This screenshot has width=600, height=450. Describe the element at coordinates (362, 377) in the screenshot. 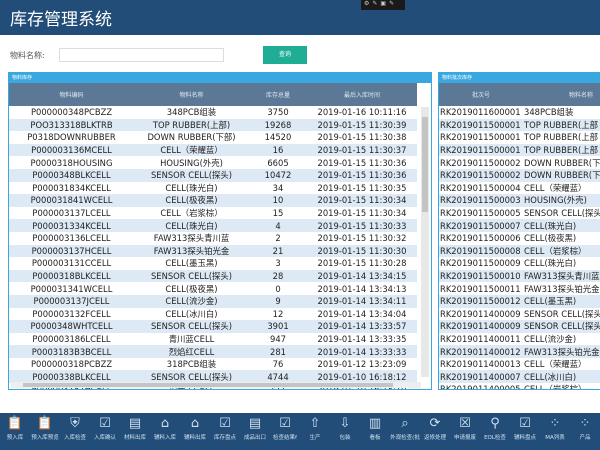

I see `table-cell: 2019-01-10 16:18:12` at that location.